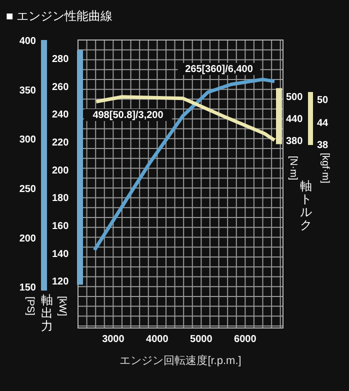 The image size is (349, 391). Describe the element at coordinates (185, 118) in the screenshot. I see `line-series` at that location.